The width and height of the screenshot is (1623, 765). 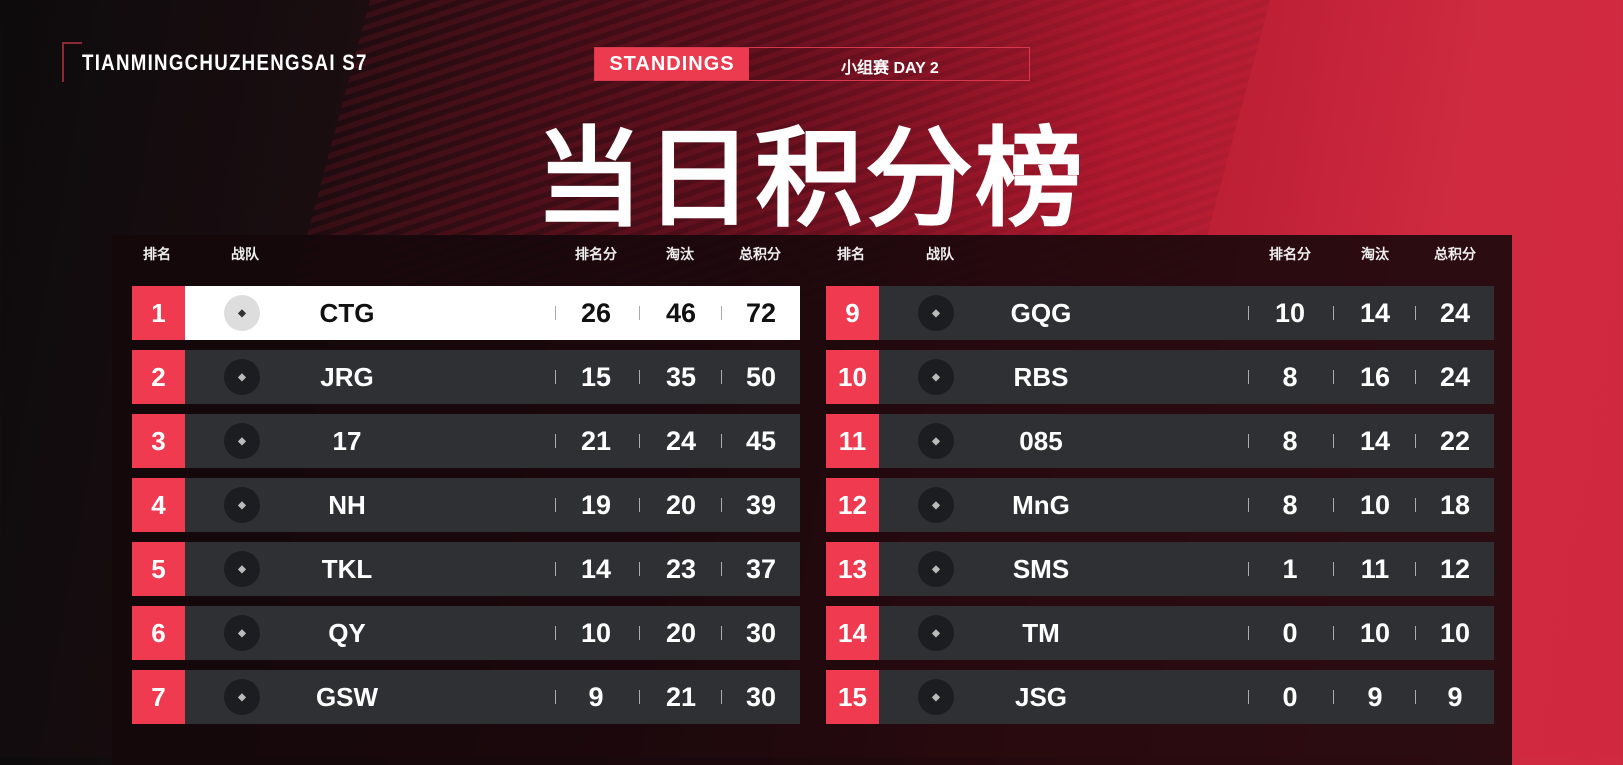 I want to click on rank-badge: 4, so click(x=158, y=505).